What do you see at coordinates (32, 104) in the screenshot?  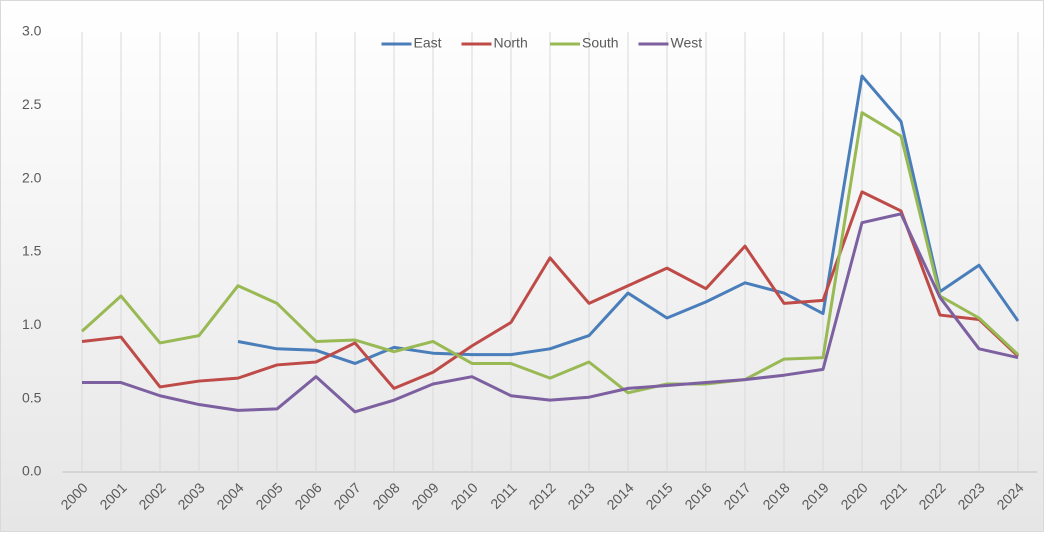 I see `y-tick-label: 2.5` at bounding box center [32, 104].